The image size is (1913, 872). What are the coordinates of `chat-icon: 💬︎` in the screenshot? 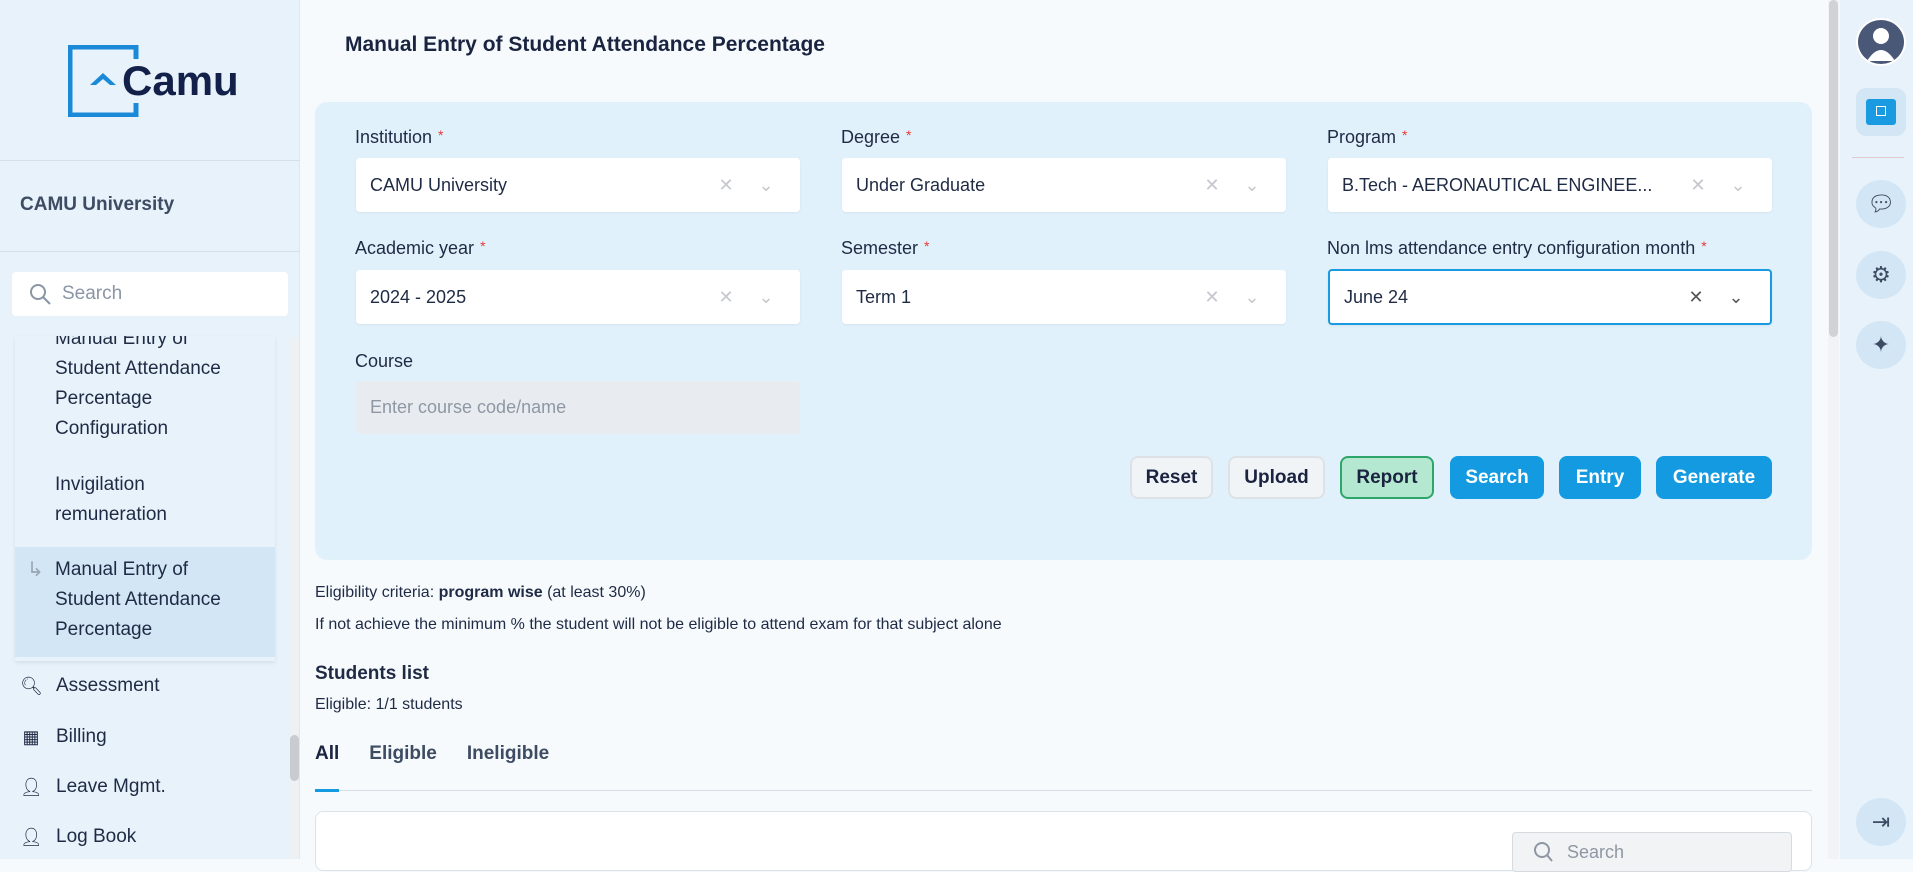 It's located at (1881, 203).